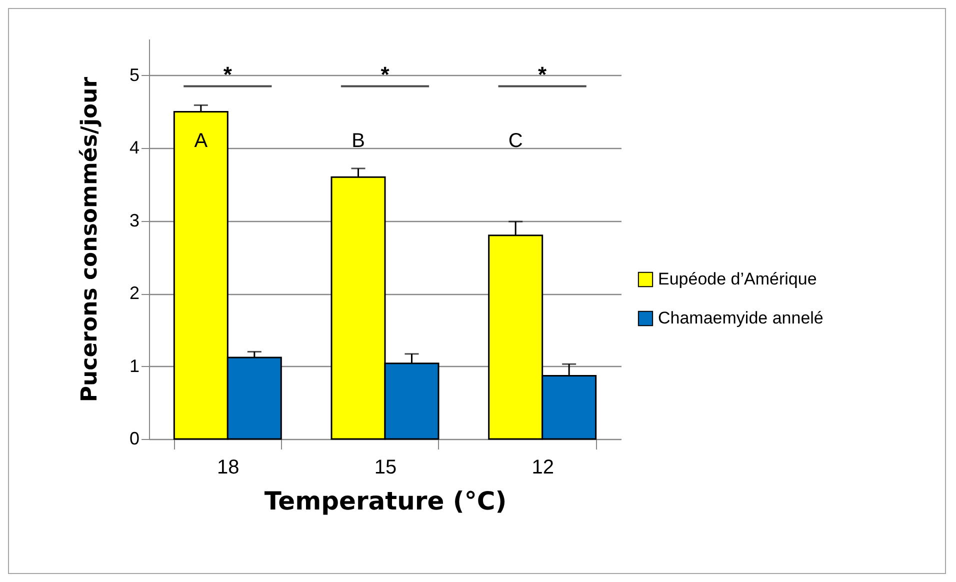 The width and height of the screenshot is (956, 582). What do you see at coordinates (385, 501) in the screenshot?
I see `x-axis-title: Temperature (°C)` at bounding box center [385, 501].